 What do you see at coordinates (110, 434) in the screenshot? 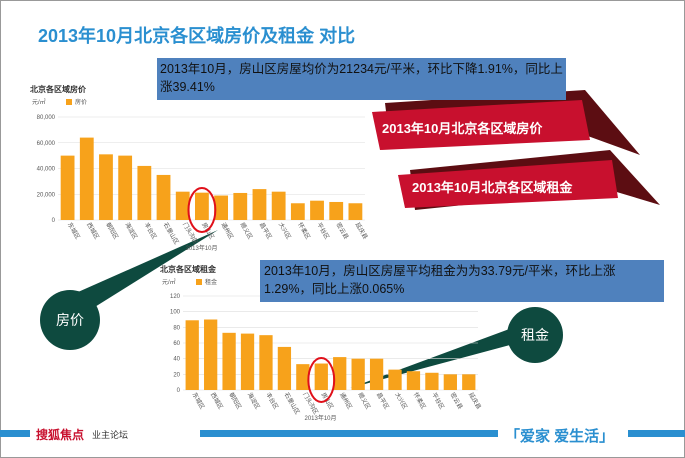
I see `logo: 业主论坛` at bounding box center [110, 434].